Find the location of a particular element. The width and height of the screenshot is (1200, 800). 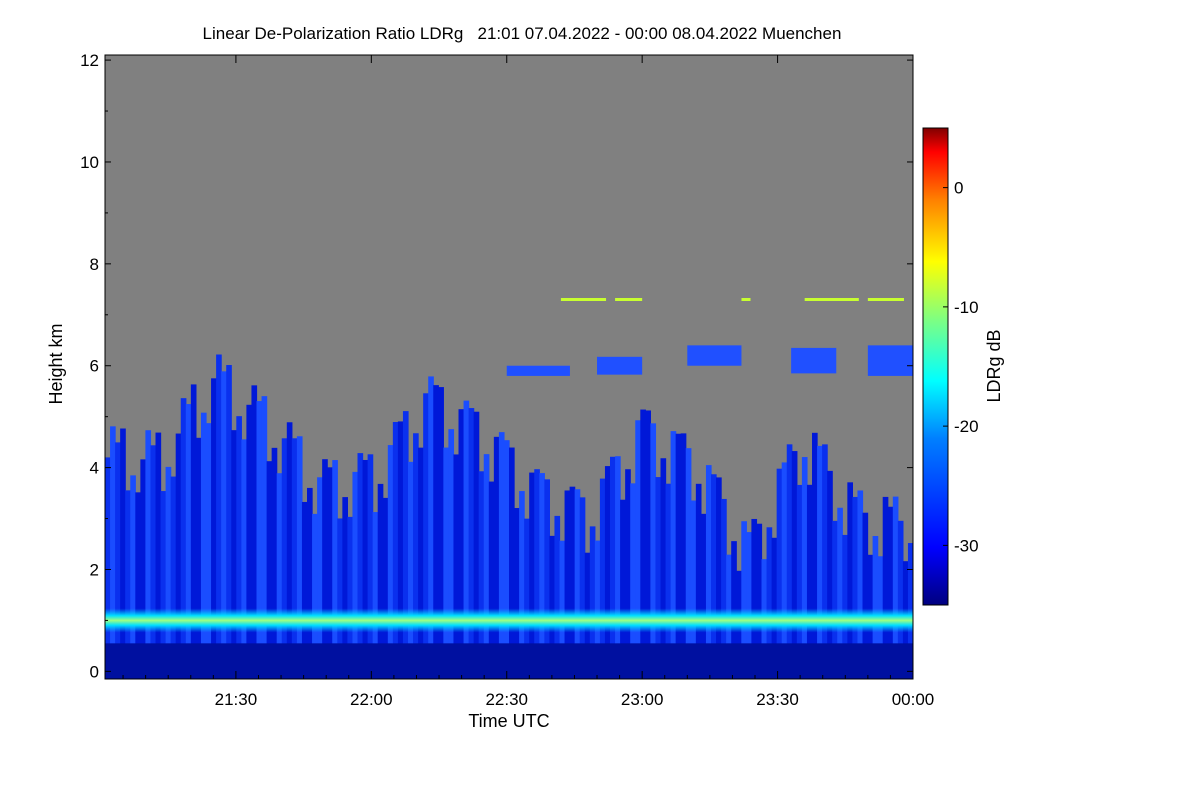

colorbar-tick-label: -10 is located at coordinates (966, 307).